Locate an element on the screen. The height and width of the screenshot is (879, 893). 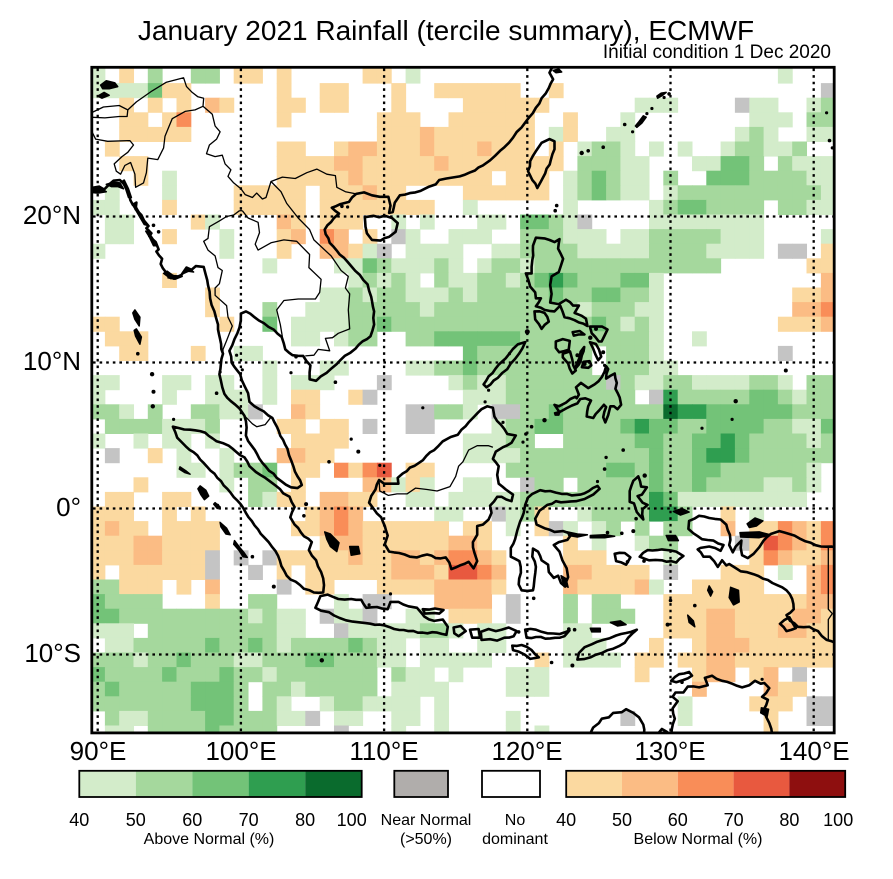
svg-text: Below Normal (%) is located at coordinates (698, 839).